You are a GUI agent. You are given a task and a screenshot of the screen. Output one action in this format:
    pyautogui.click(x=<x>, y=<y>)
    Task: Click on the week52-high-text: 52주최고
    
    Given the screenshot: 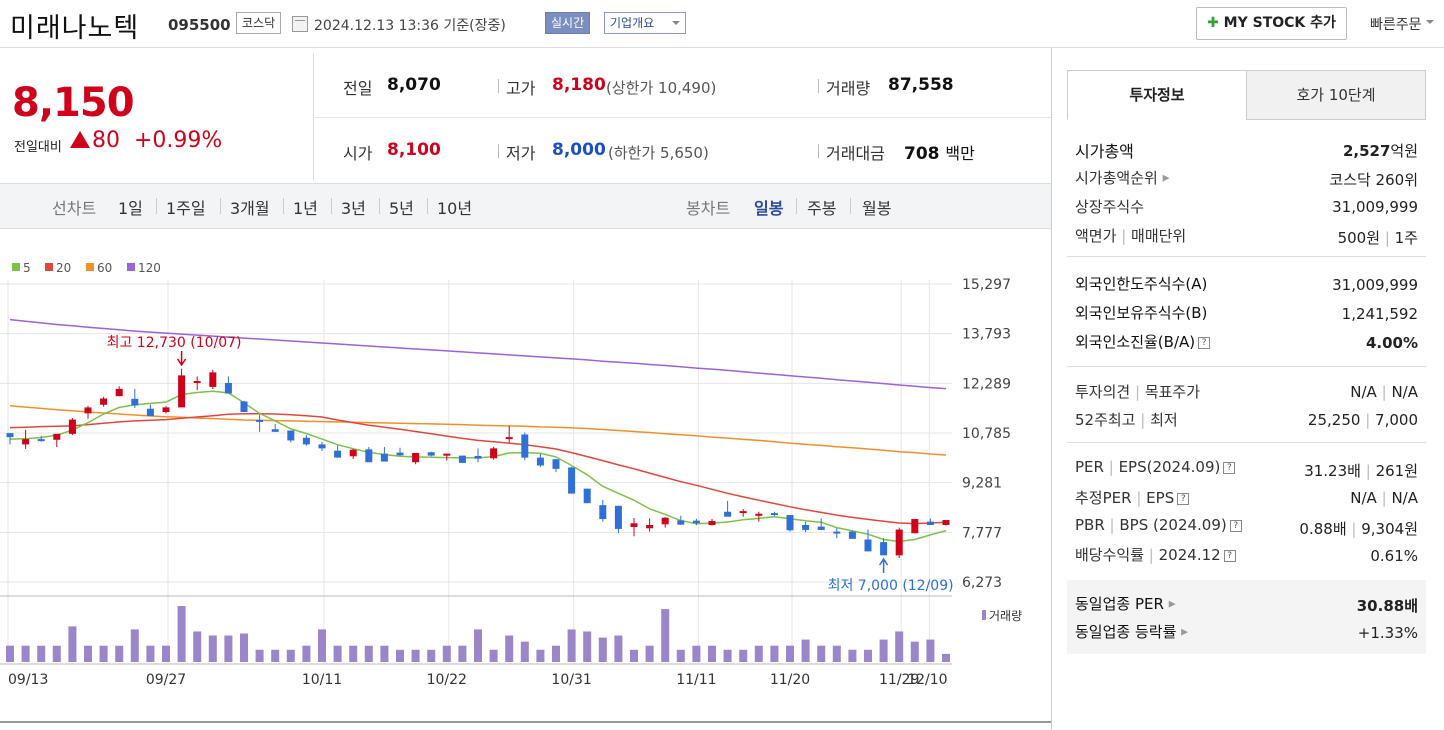 What is the action you would take?
    pyautogui.click(x=1105, y=420)
    